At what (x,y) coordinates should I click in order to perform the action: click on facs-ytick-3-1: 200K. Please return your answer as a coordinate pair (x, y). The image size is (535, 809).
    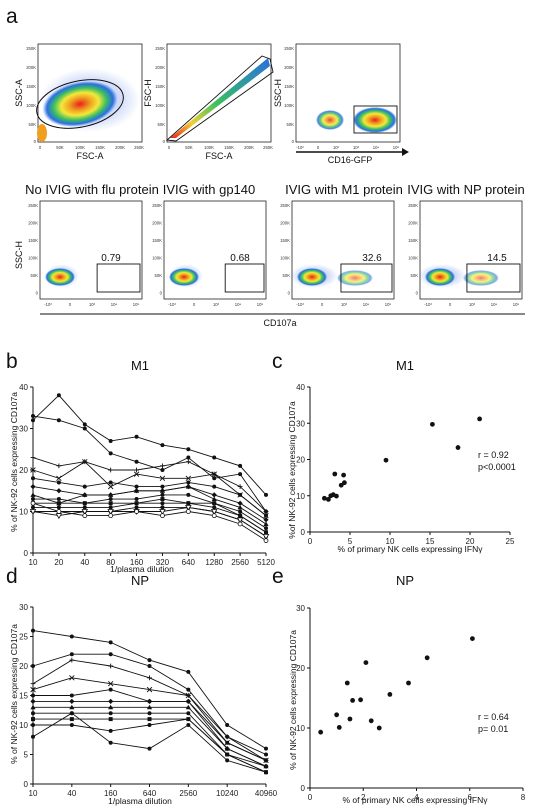
    Looking at the image, I should click on (413, 223).